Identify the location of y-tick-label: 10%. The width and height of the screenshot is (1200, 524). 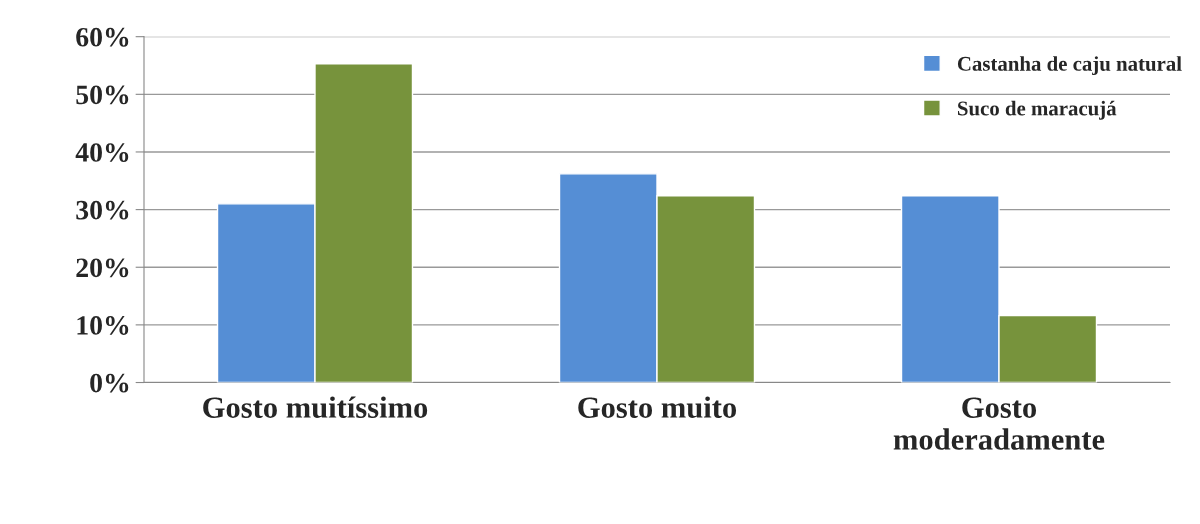
(103, 325).